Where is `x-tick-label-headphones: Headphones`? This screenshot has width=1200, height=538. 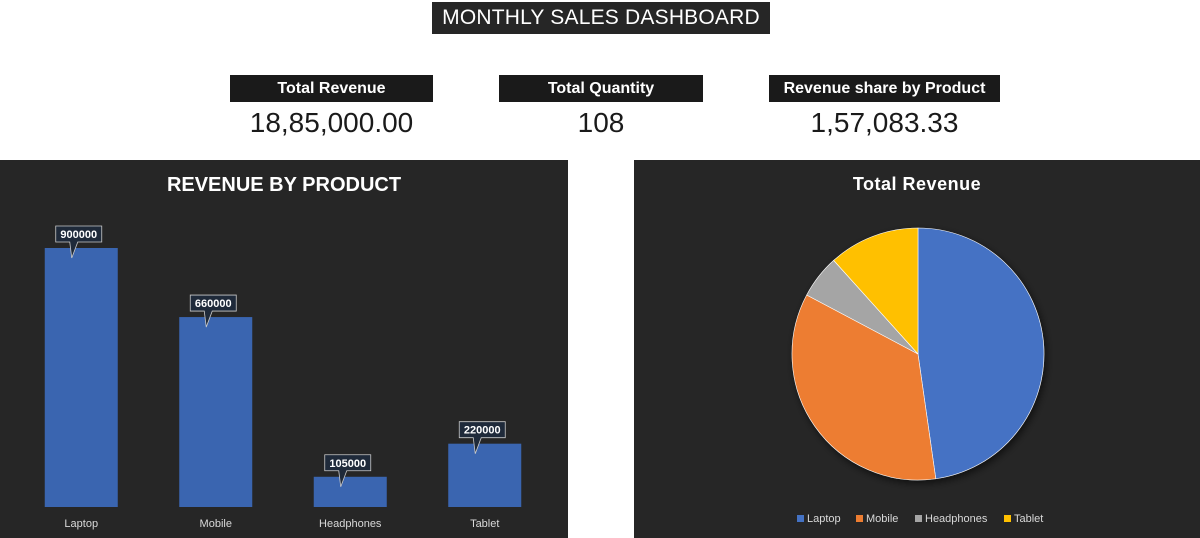
x-tick-label-headphones: Headphones is located at coordinates (350, 524).